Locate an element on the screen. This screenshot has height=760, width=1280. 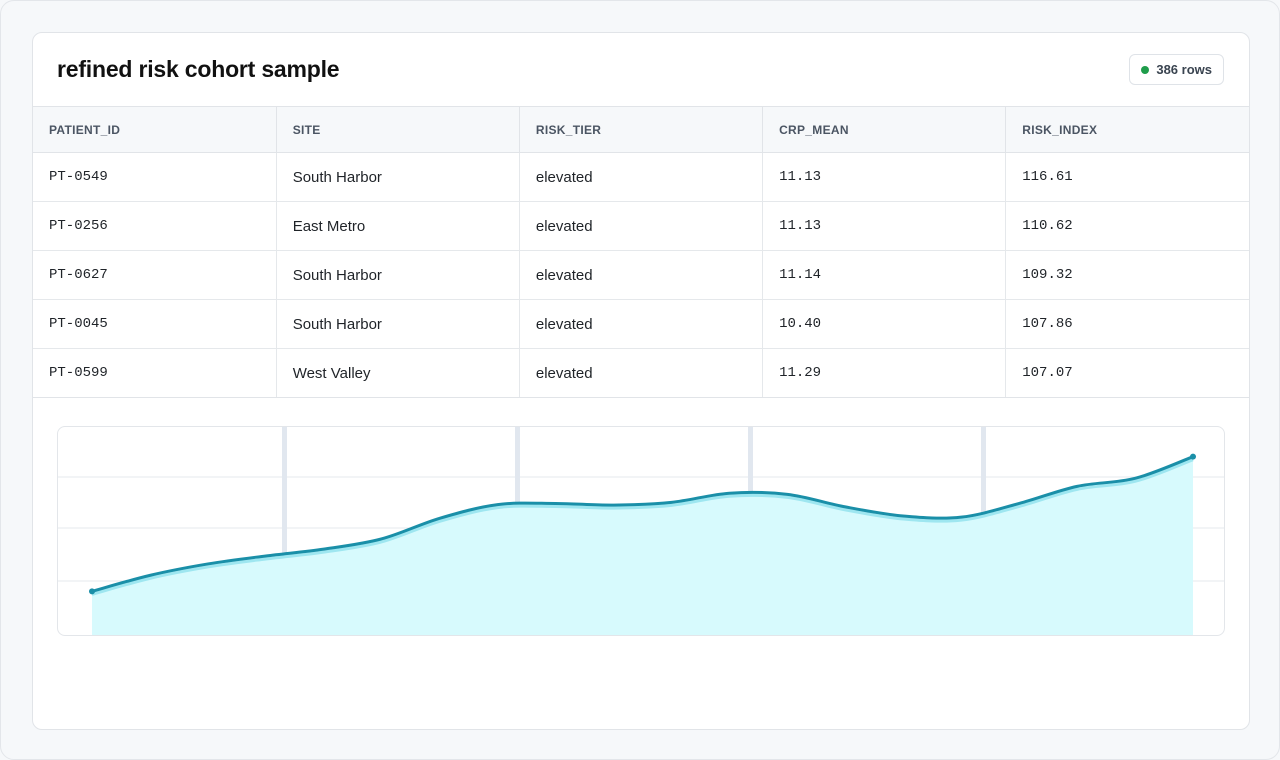
cell-risk-index: 110.62 is located at coordinates (1127, 226).